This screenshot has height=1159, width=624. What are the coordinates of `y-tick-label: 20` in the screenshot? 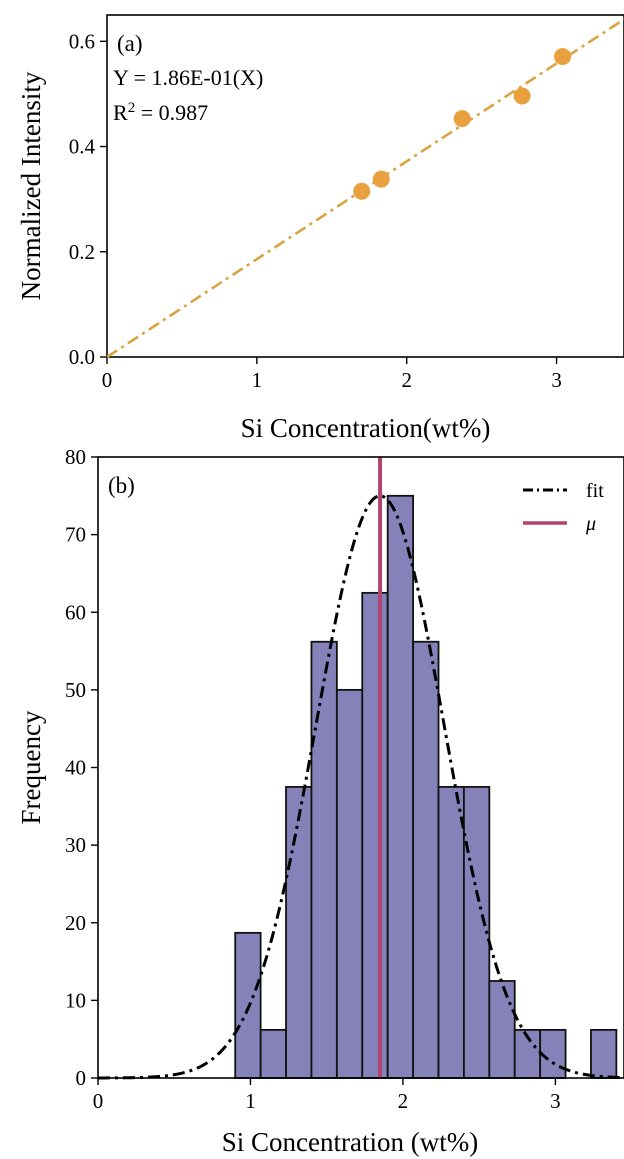 It's located at (75, 923).